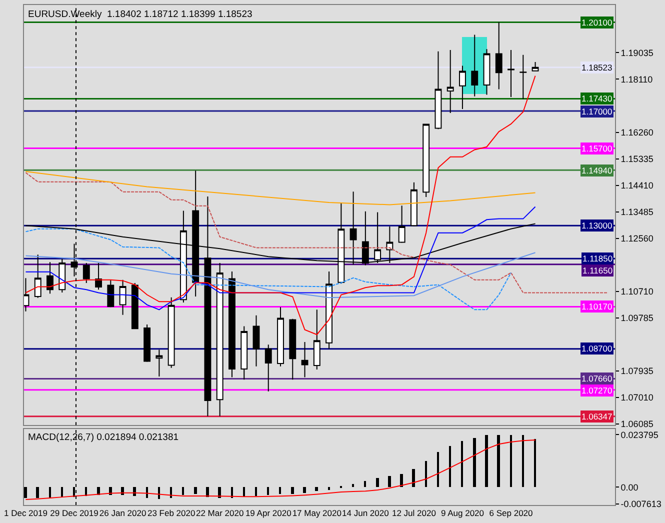 The width and height of the screenshot is (665, 523). What do you see at coordinates (597, 271) in the screenshot?
I see `ref-line-label: 1.11650` at bounding box center [597, 271].